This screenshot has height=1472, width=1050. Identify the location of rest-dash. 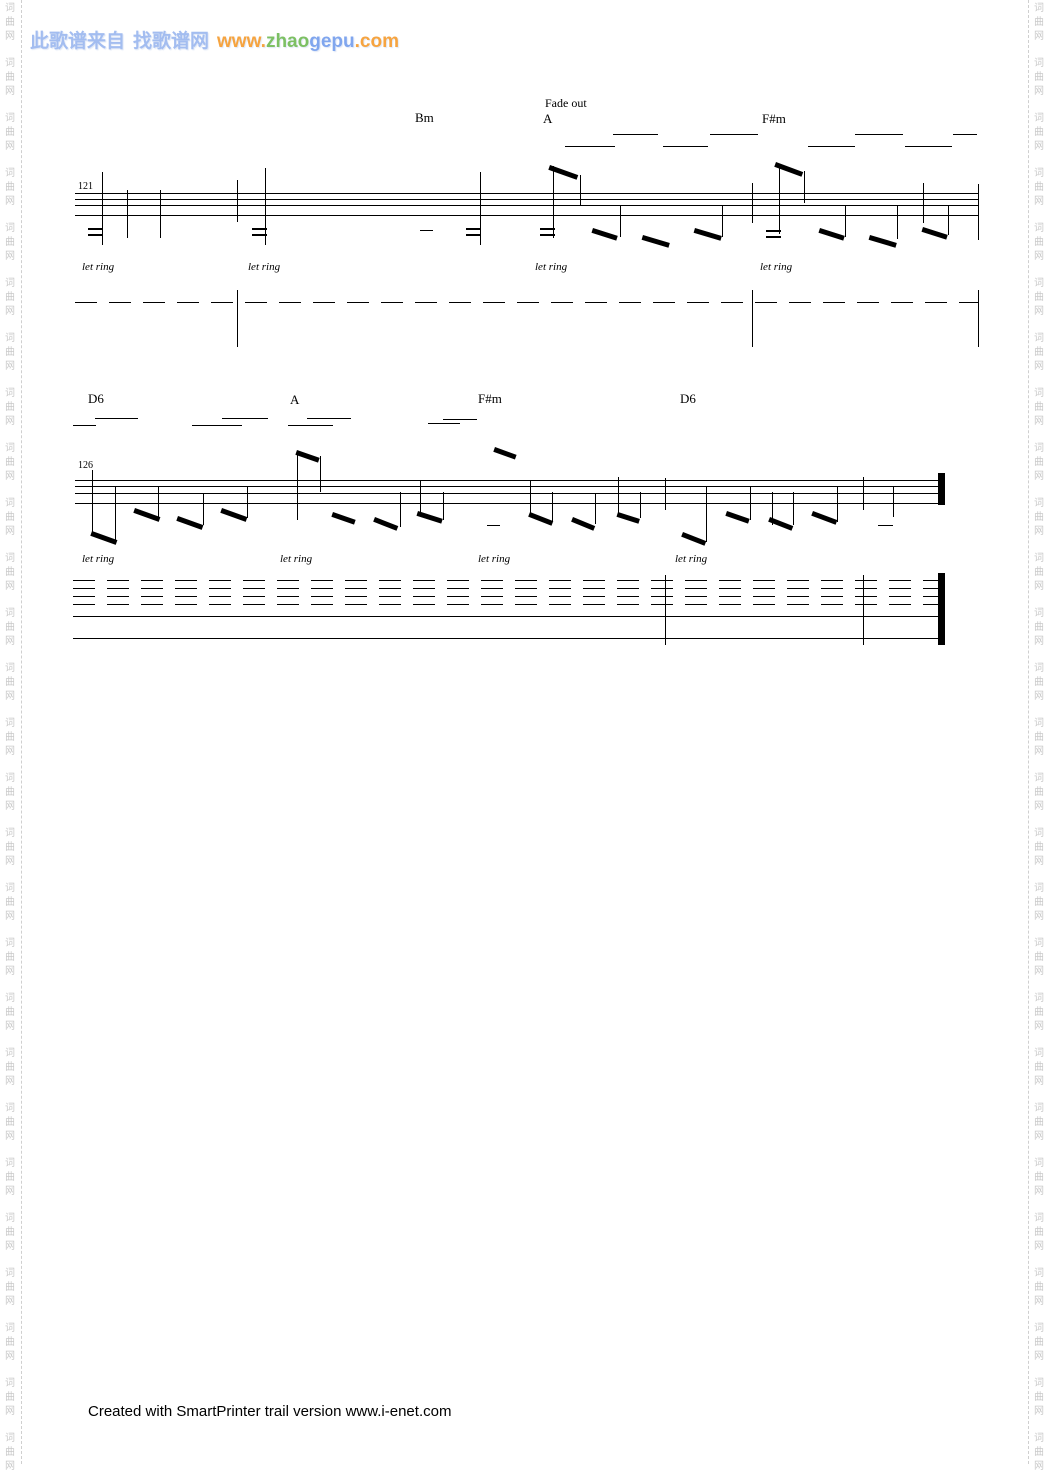
(885, 525).